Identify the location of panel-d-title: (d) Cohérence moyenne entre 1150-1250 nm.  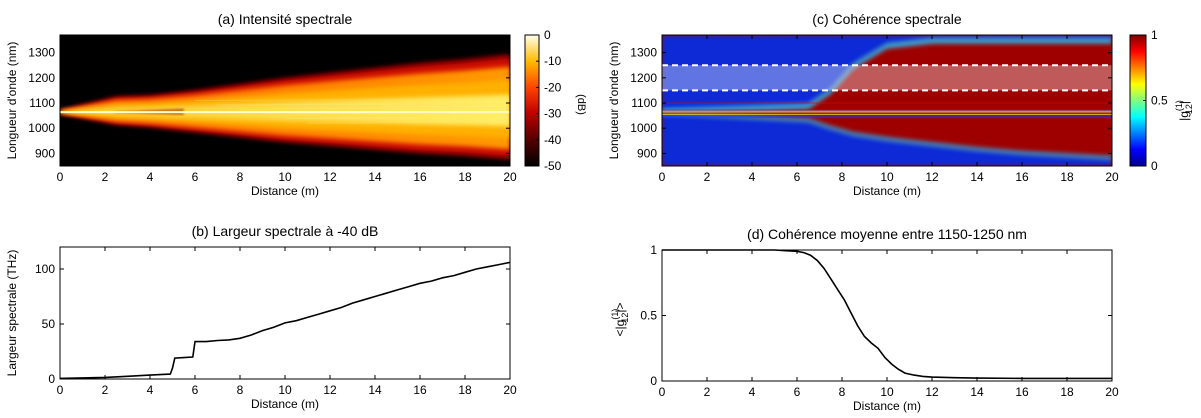
(887, 234).